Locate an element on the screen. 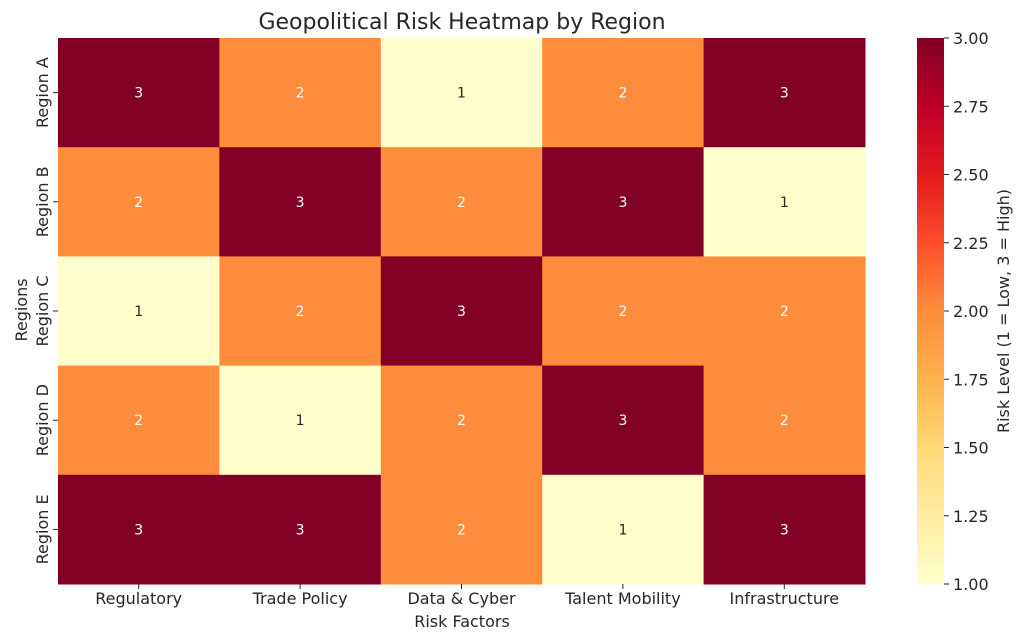  x-tick-label: Data & Cyber is located at coordinates (461, 598).